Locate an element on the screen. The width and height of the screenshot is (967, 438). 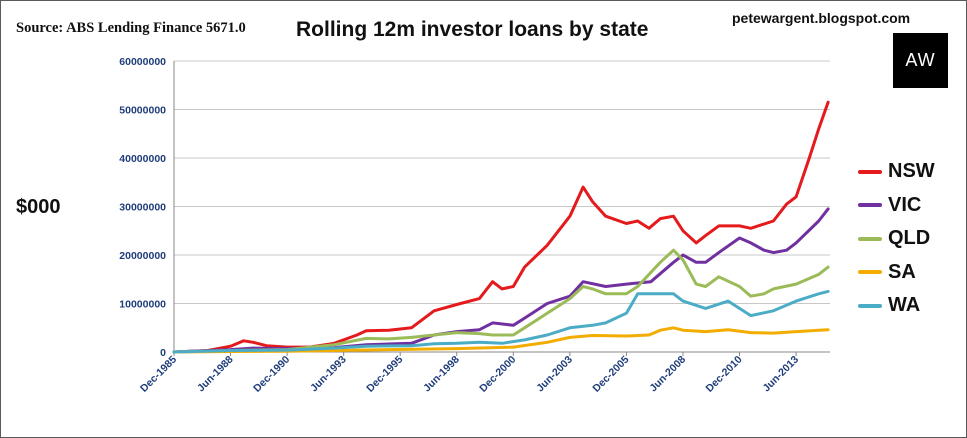
x-tick-label: Jun-2008 is located at coordinates (667, 374).